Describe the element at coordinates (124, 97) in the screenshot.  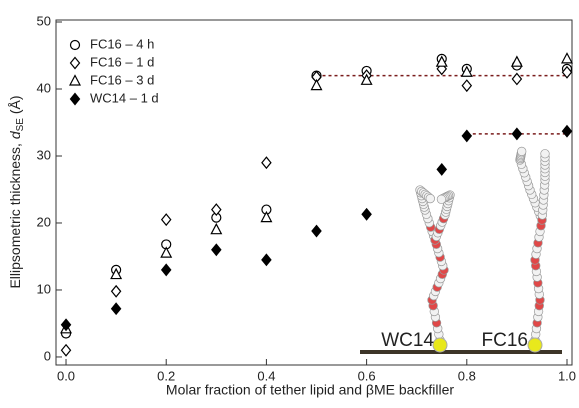
I see `legend-label: WC14 – 1 d` at that location.